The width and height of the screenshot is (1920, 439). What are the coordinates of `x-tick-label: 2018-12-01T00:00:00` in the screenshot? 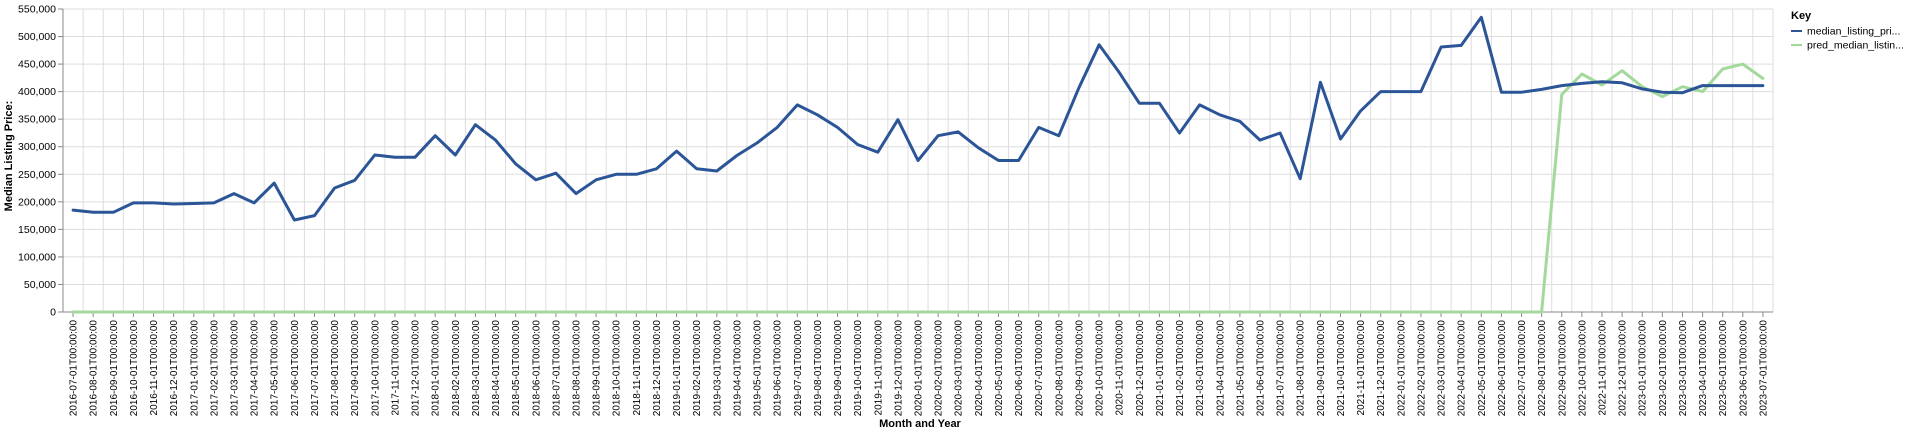 It's located at (657, 368).